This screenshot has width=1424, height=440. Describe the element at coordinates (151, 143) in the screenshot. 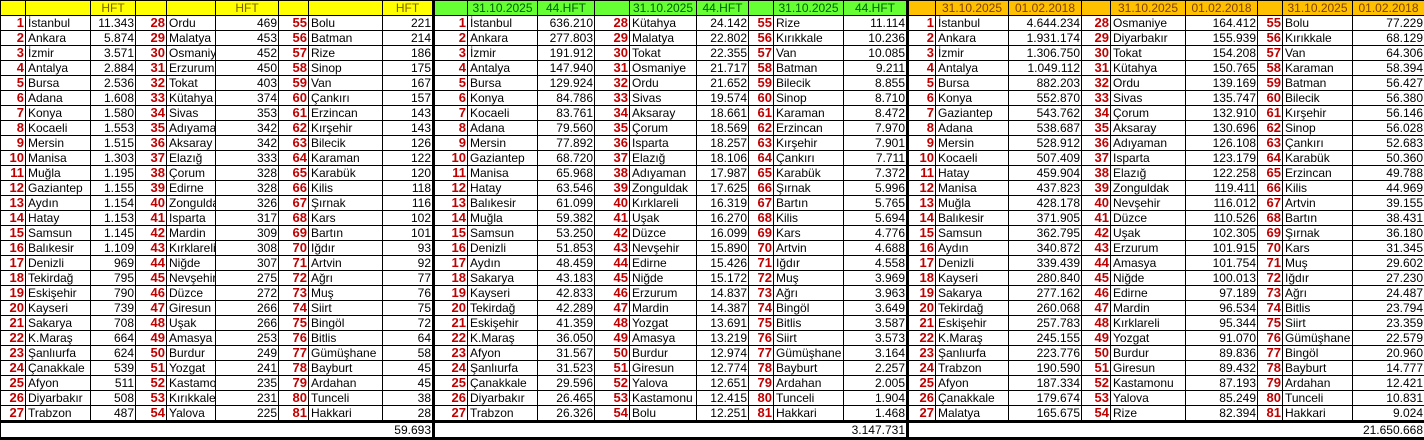

I see `rank-cell: 36` at that location.